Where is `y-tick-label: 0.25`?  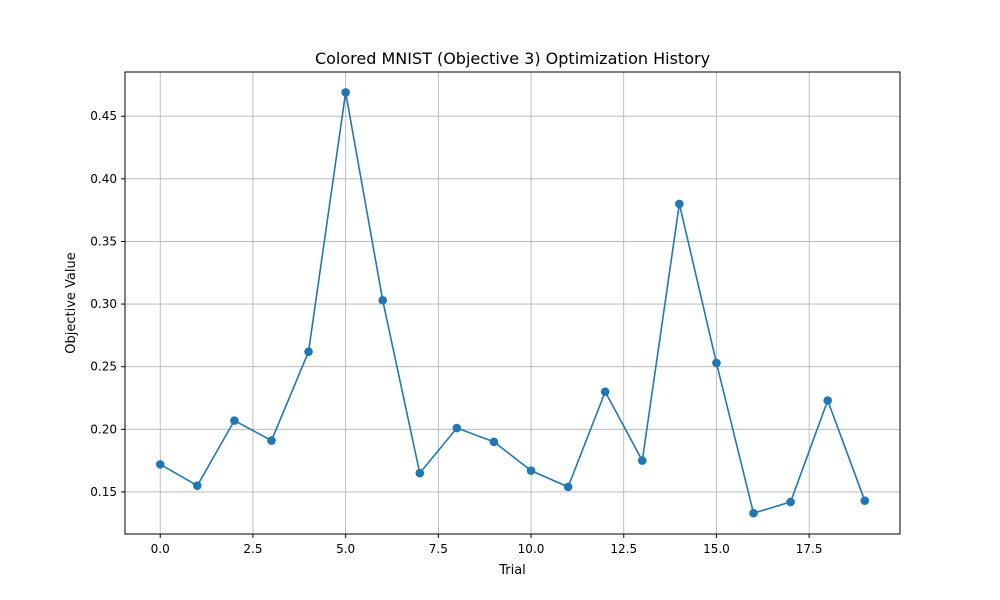 y-tick-label: 0.25 is located at coordinates (103, 367).